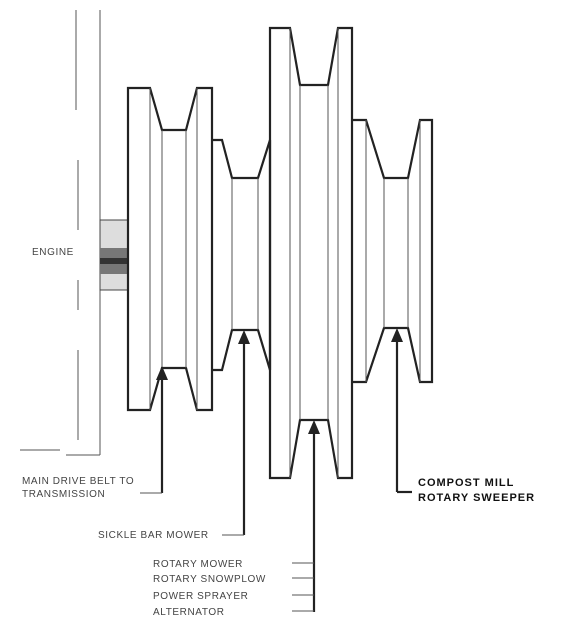 This screenshot has height=617, width=567. What do you see at coordinates (63, 494) in the screenshot?
I see `main-drive-label-line2: TRANSMISSION` at bounding box center [63, 494].